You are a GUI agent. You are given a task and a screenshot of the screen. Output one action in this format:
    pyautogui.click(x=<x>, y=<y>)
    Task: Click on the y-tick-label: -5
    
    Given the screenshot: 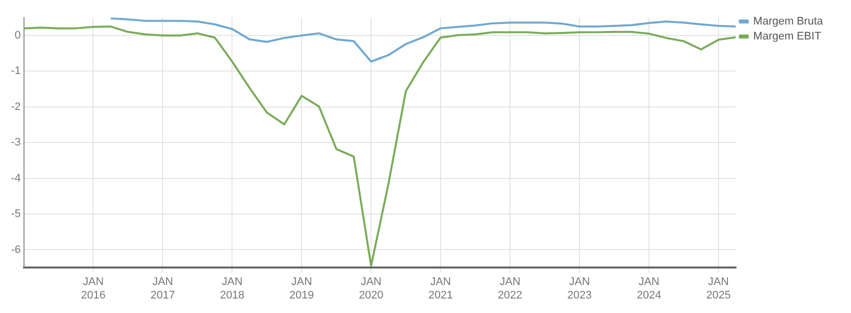 What is the action you would take?
    pyautogui.click(x=16, y=214)
    